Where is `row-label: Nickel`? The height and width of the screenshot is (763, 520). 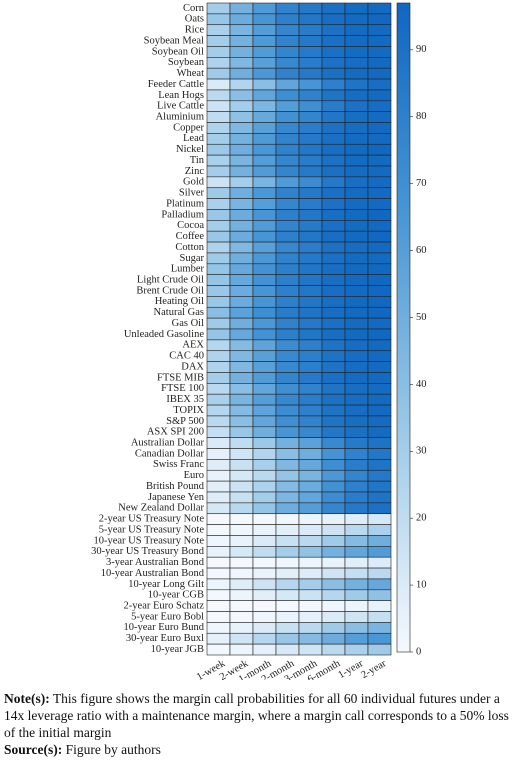 row-label: Nickel is located at coordinates (190, 149).